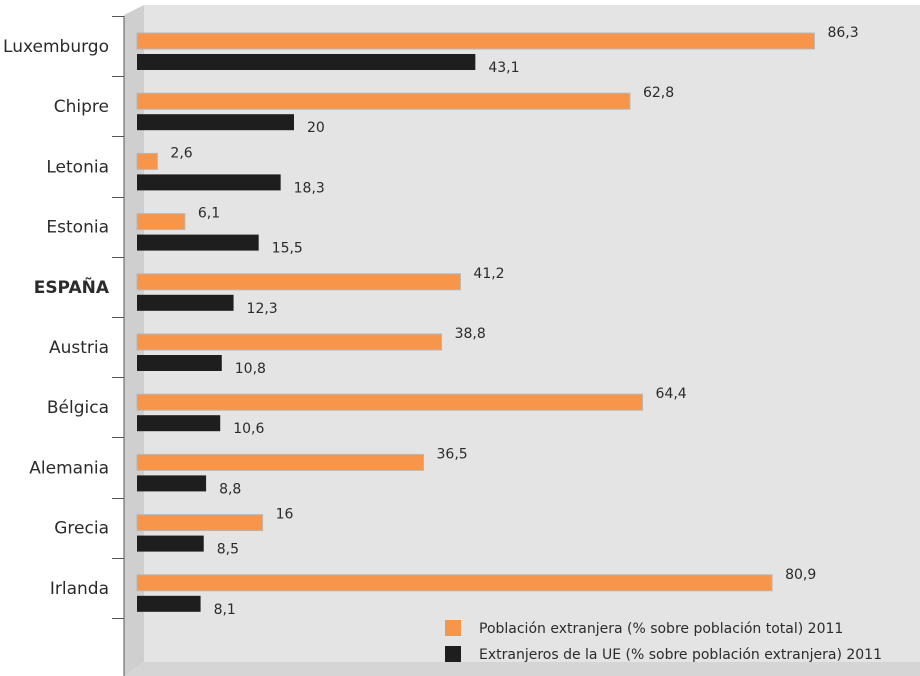 This screenshot has width=920, height=676. I want to click on category-label: Austria, so click(79, 348).